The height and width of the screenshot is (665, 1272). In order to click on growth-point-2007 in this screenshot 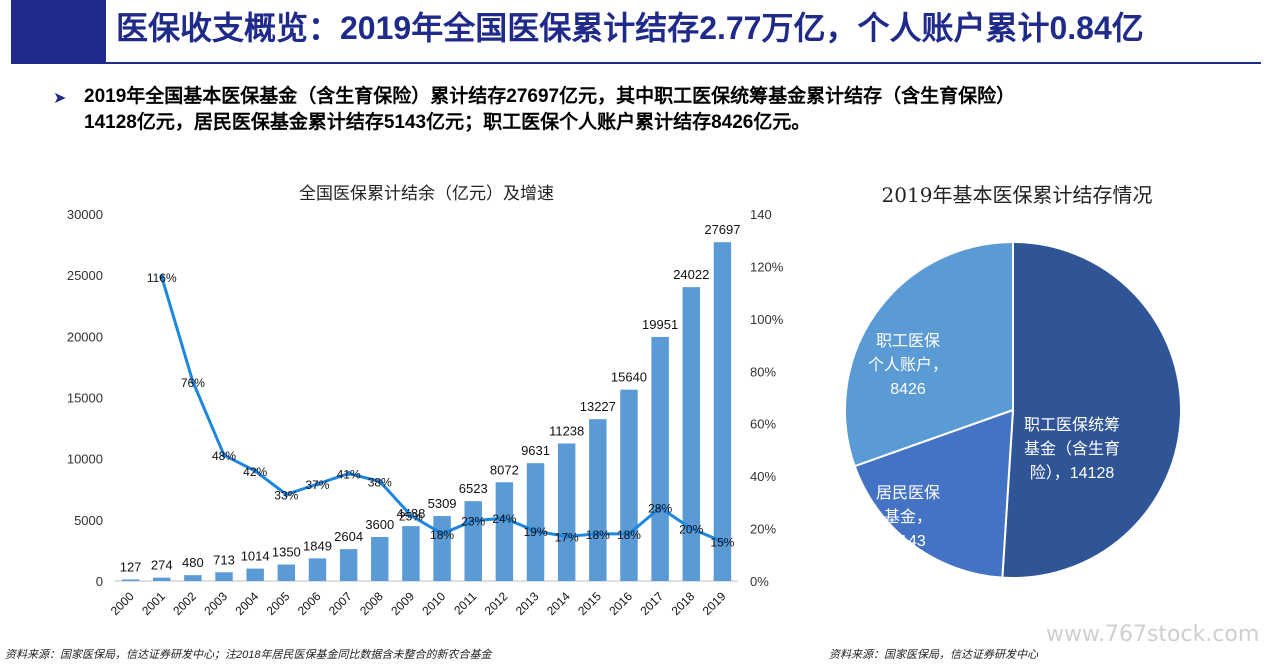, I will do `click(349, 474)`.